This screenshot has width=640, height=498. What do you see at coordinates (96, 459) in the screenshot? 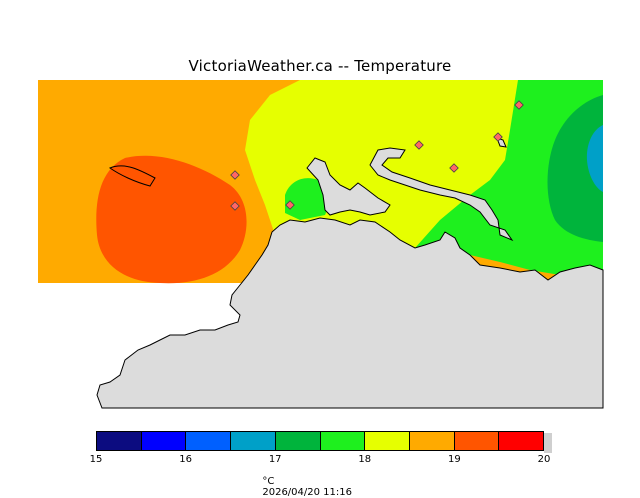
I see `legend-tick-label: 15` at bounding box center [96, 459].